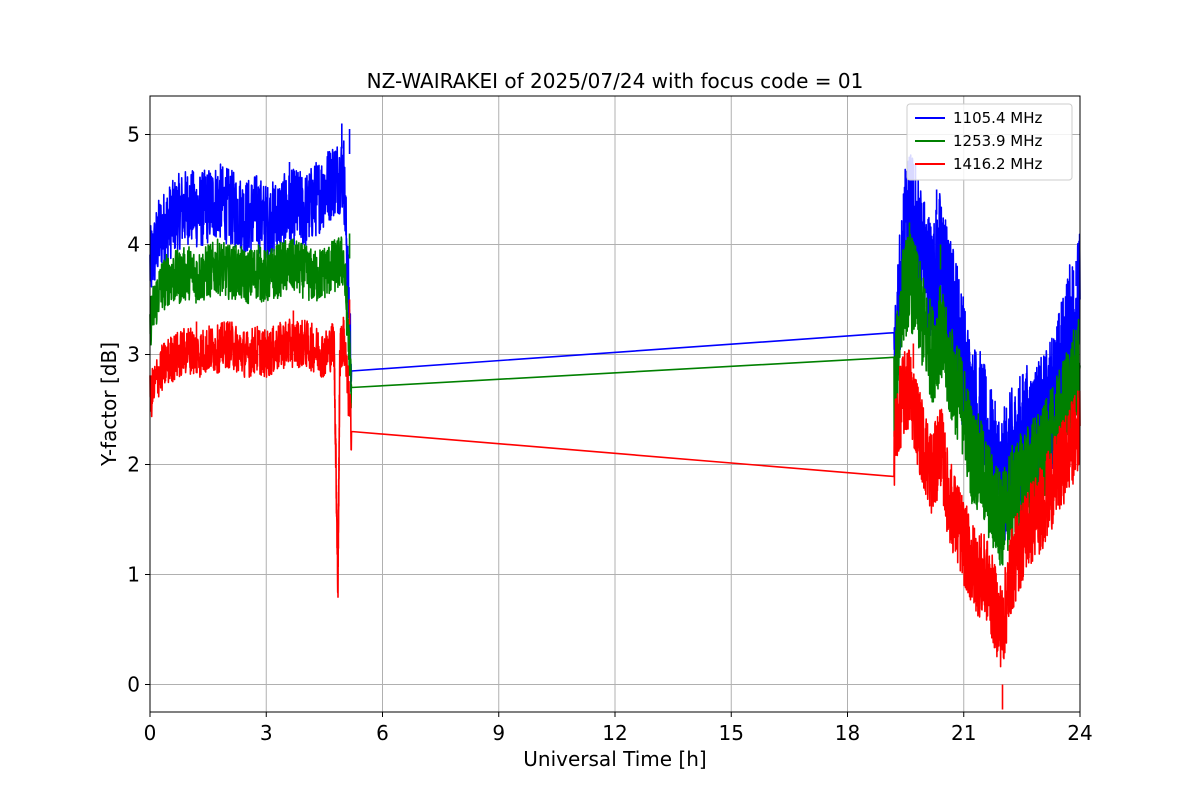 The width and height of the screenshot is (1200, 800). Describe the element at coordinates (133, 575) in the screenshot. I see `y-tick-label-1: 1` at that location.